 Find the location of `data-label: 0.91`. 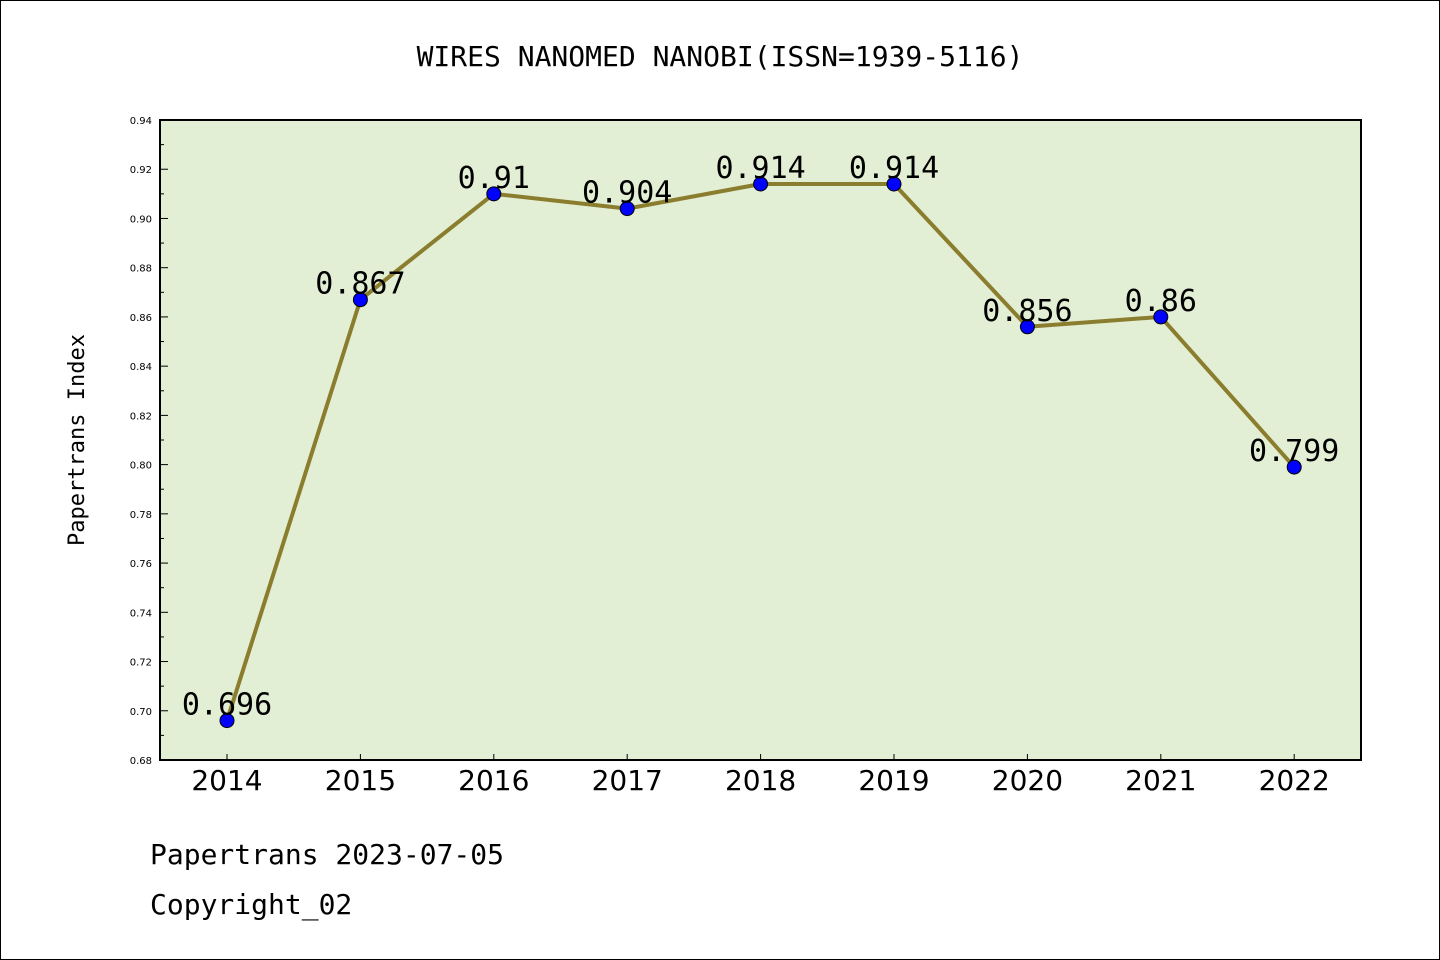

data-label: 0.91 is located at coordinates (494, 178).